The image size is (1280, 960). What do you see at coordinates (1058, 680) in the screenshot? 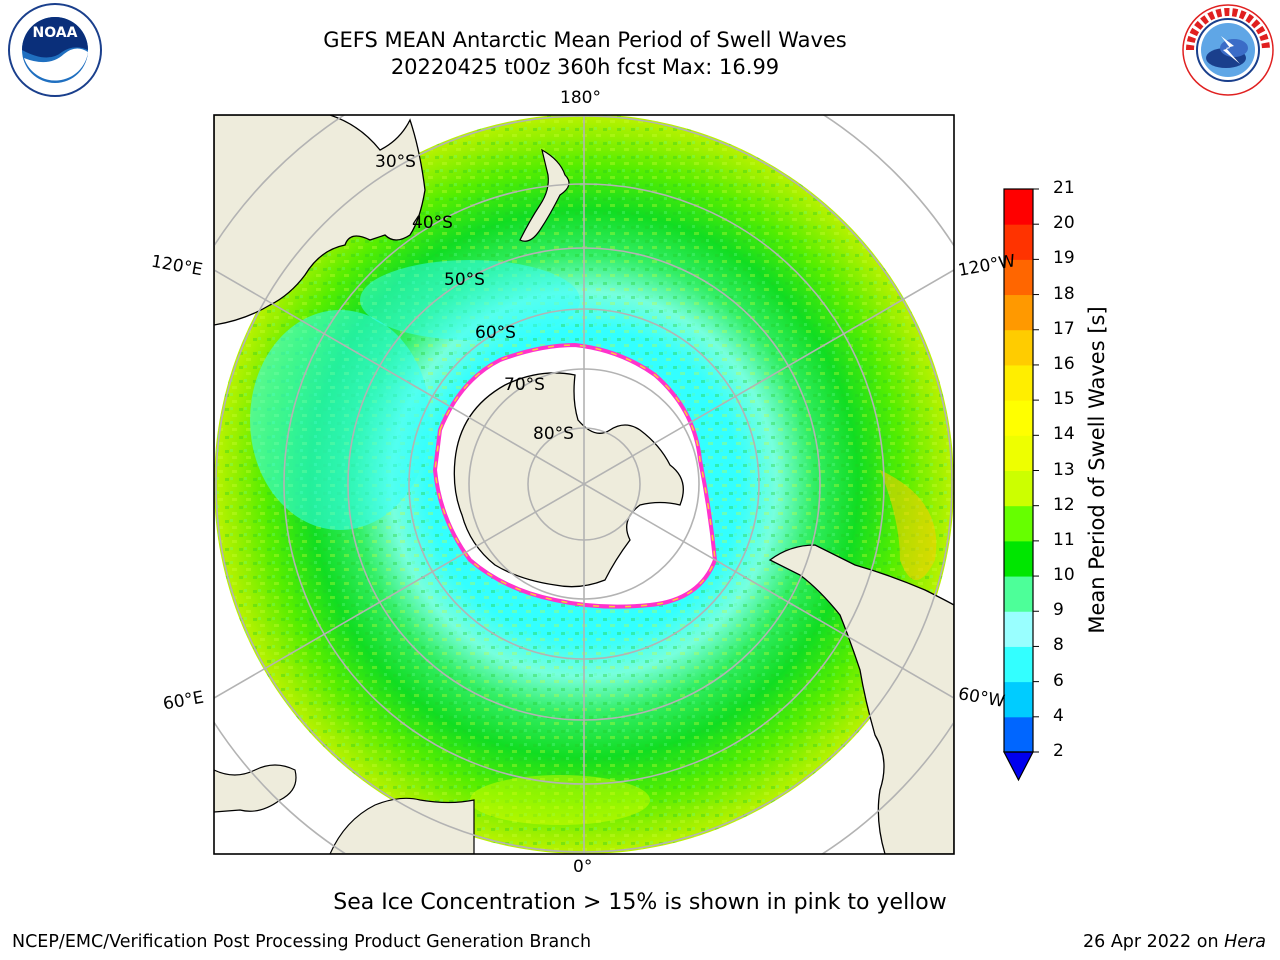
I see `colorbar-tick-label: 6` at bounding box center [1058, 680].